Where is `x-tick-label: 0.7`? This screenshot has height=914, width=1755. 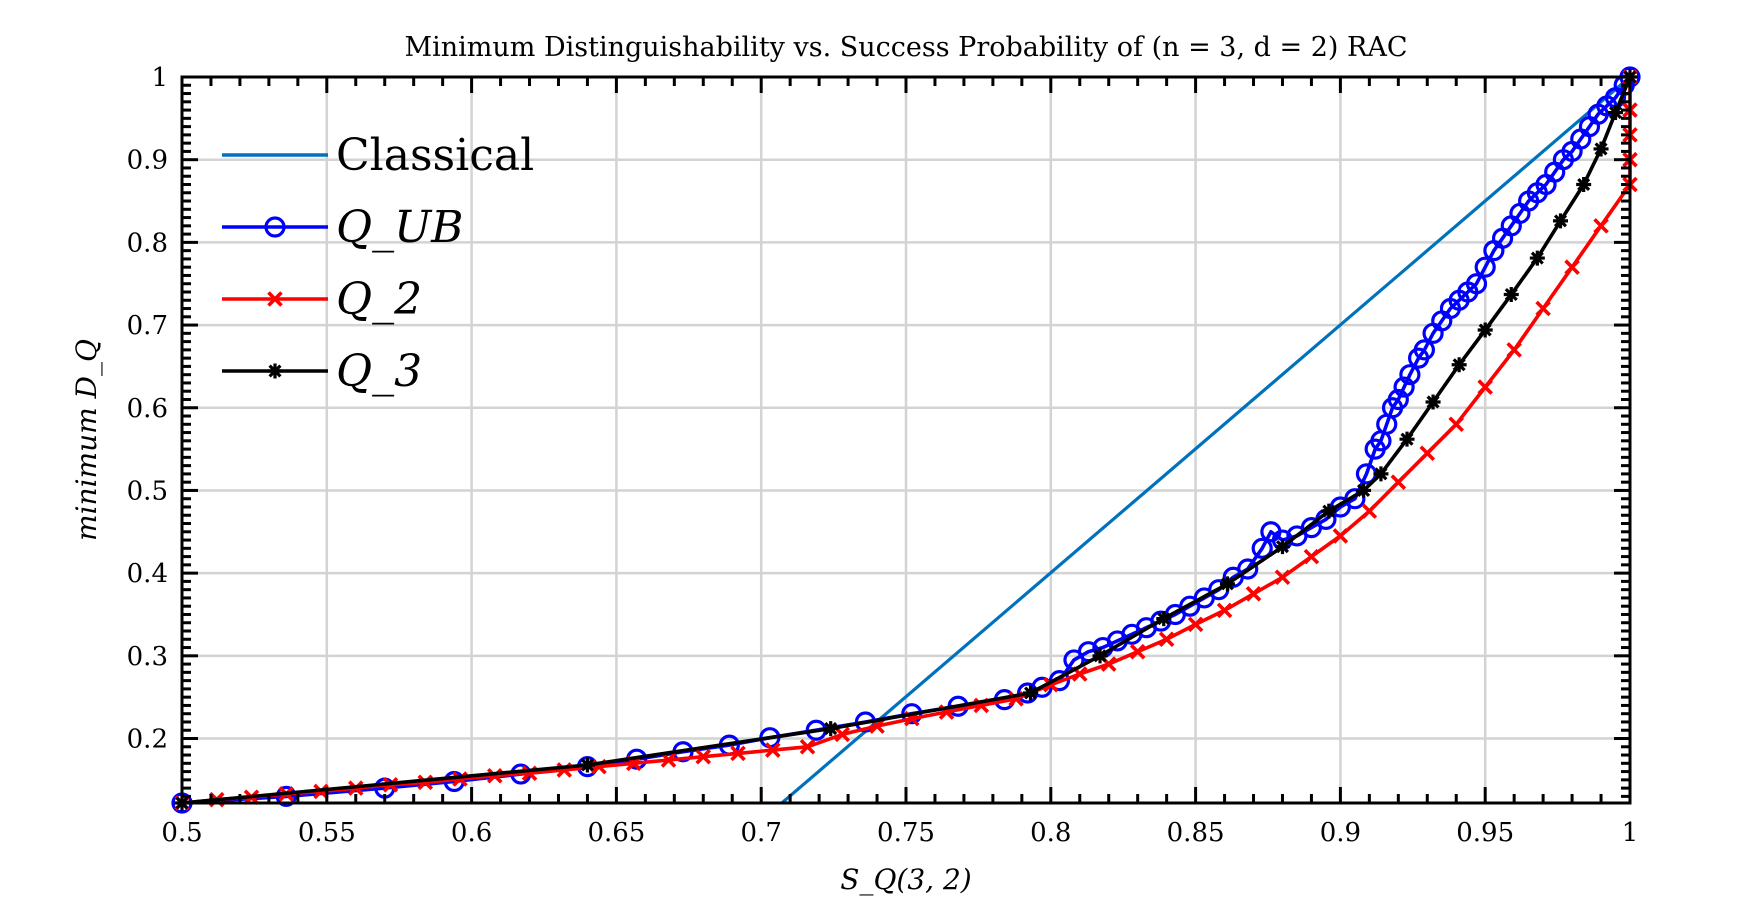
x-tick-label: 0.7 is located at coordinates (761, 833).